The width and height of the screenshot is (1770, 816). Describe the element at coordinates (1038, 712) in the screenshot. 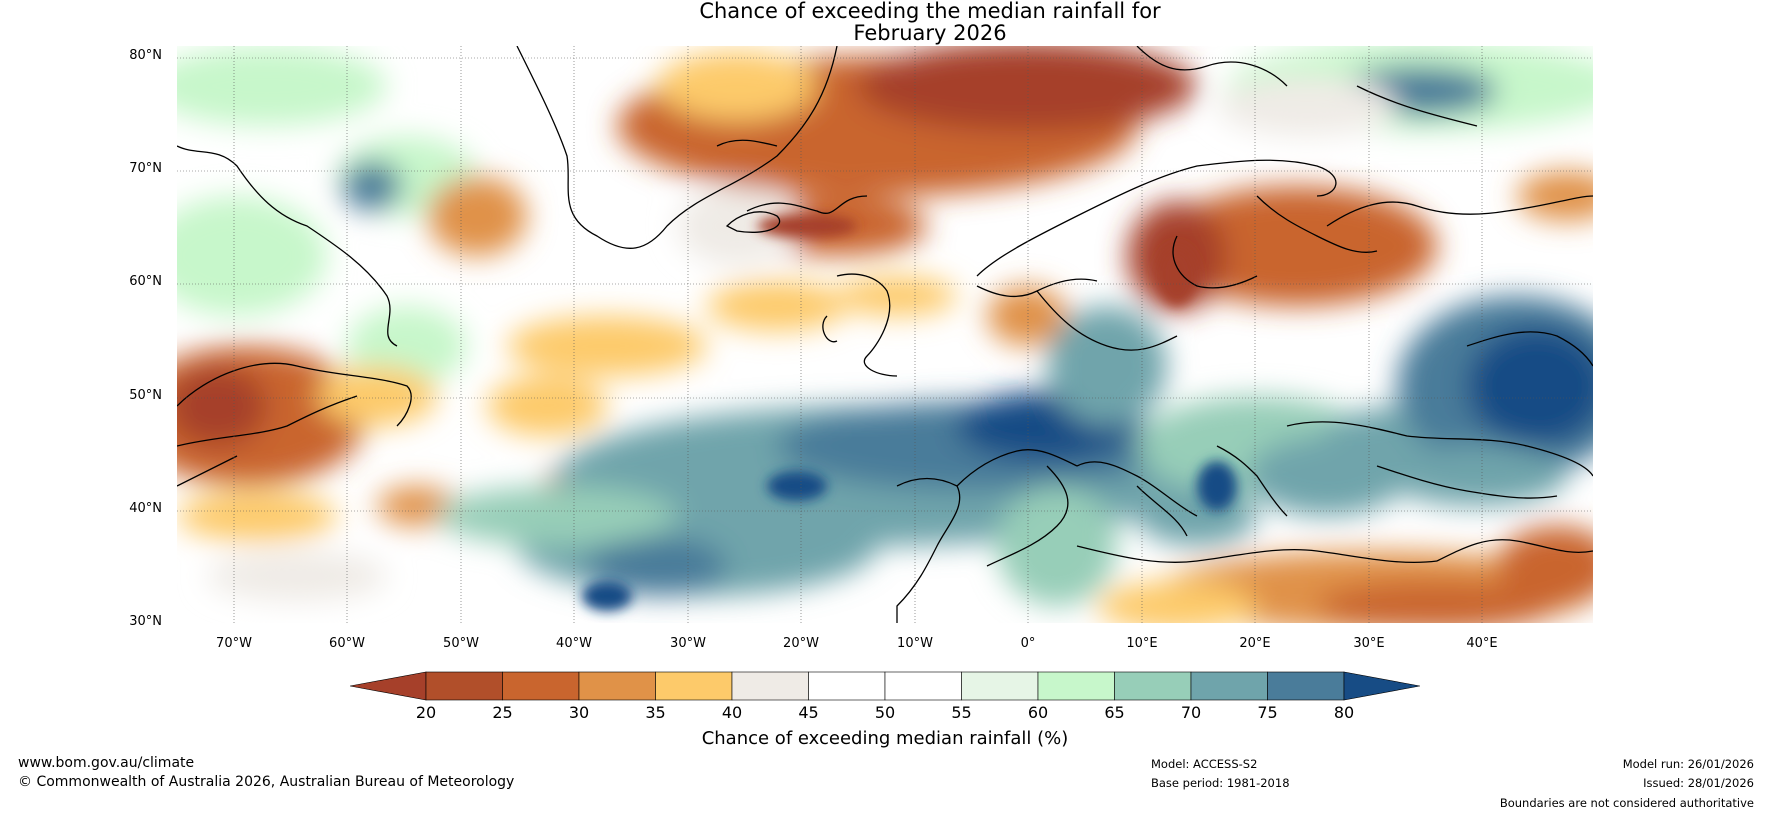

I see `colorbar-tick-label: 60` at that location.